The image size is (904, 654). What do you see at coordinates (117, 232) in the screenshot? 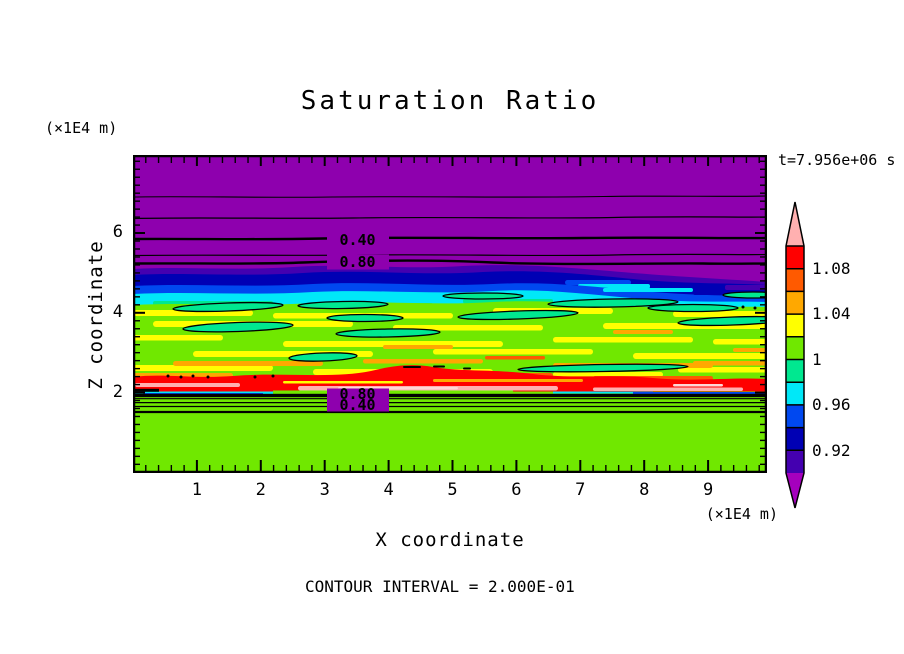
I see `y-tick-label: 6` at bounding box center [117, 232].